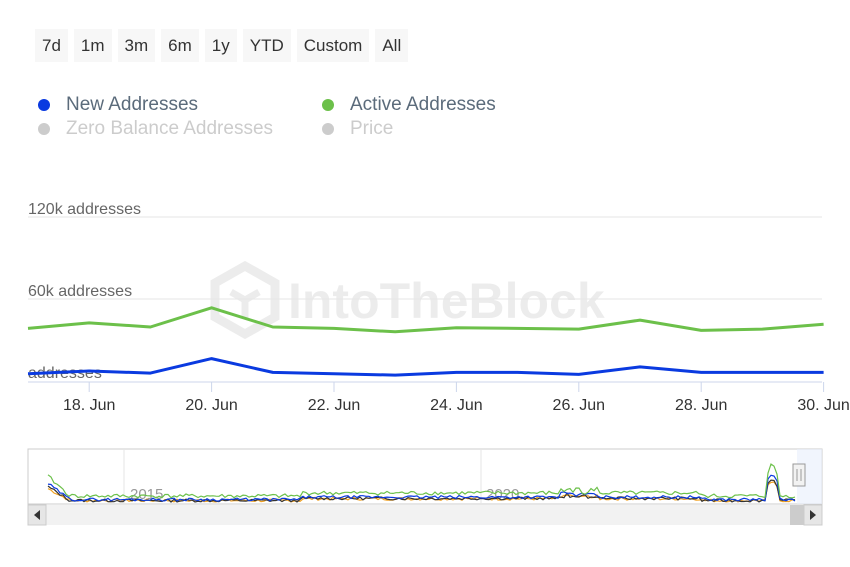 The width and height of the screenshot is (850, 567). Describe the element at coordinates (425, 367) in the screenshot. I see `series-line-new-addresses` at that location.